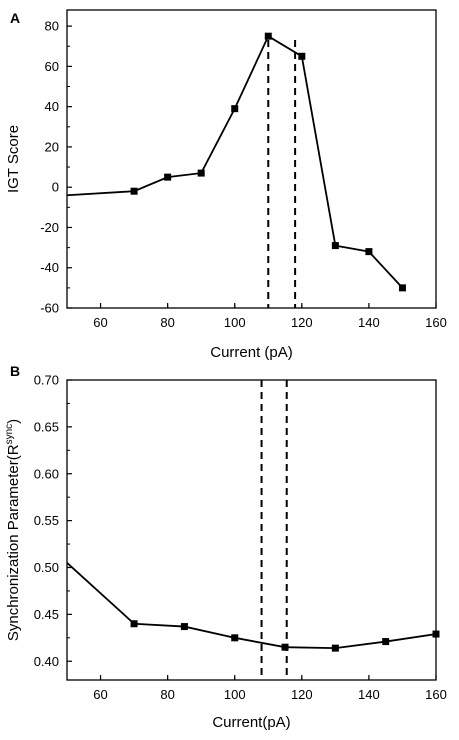  Describe the element at coordinates (52, 26) in the screenshot. I see `y-tick-label: 80` at that location.